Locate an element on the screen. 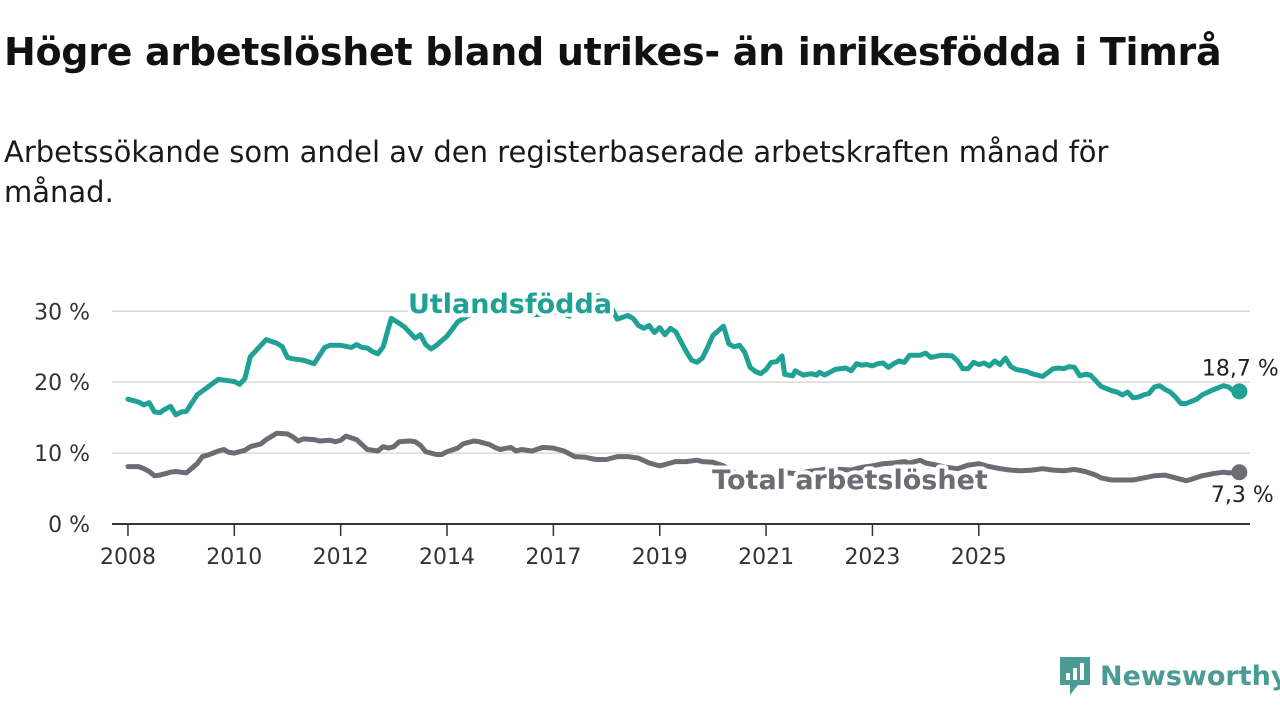  x-tick-label: 2019 is located at coordinates (660, 557).